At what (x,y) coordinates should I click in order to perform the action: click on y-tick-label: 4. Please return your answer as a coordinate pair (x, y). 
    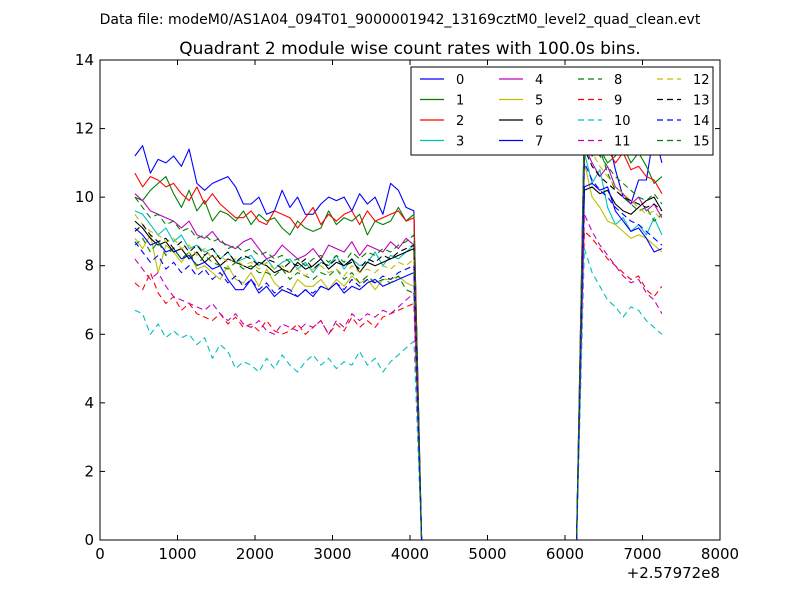
    Looking at the image, I should click on (89, 403).